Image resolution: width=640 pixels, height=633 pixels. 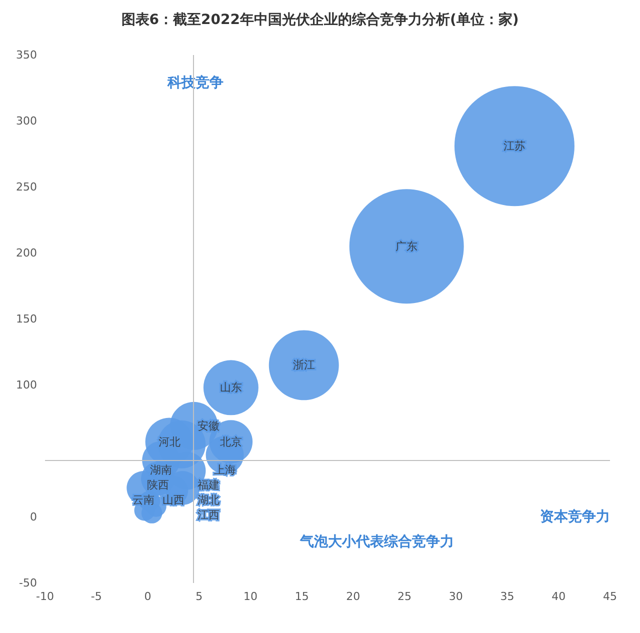 What do you see at coordinates (199, 596) in the screenshot?
I see `x-tick-label: 5` at bounding box center [199, 596].